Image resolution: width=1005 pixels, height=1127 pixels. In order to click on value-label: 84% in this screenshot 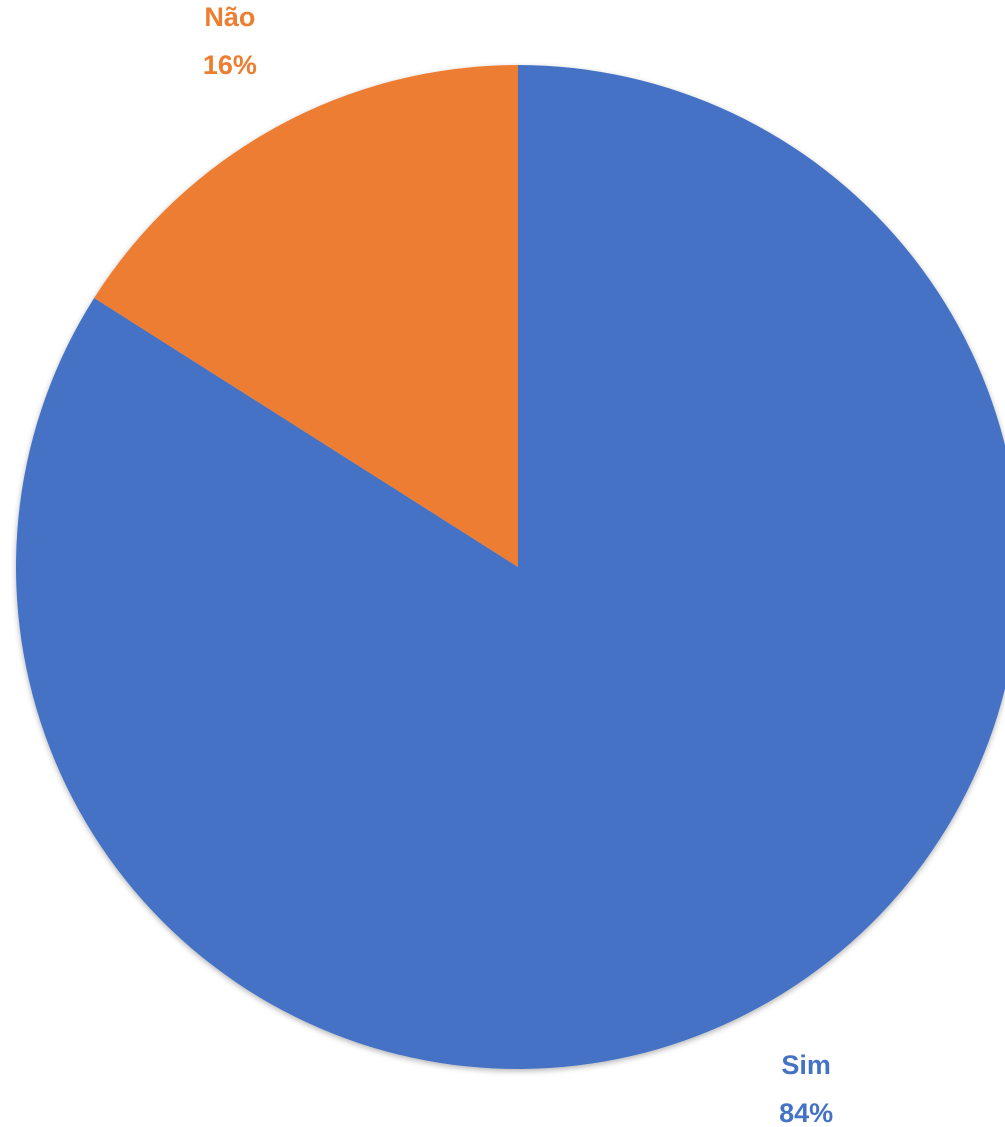, I will do `click(806, 1112)`.